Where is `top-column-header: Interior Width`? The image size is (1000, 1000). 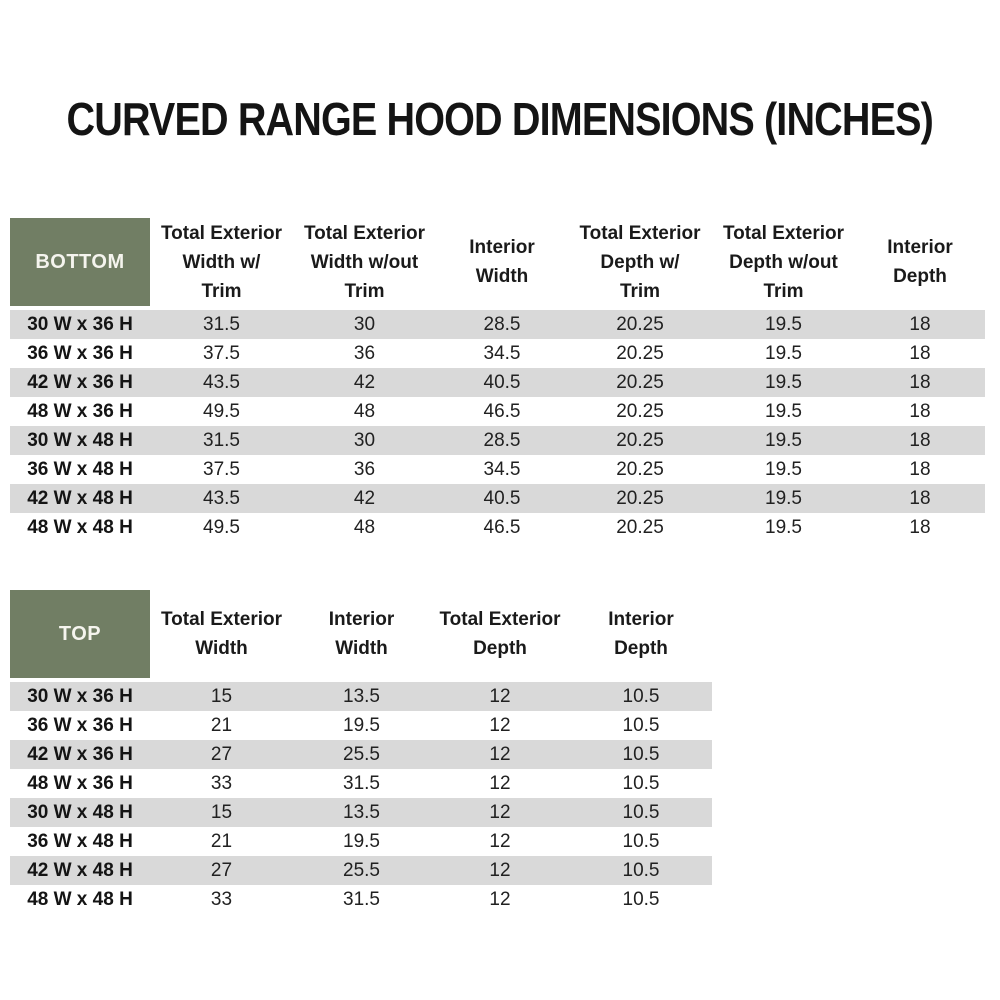
top-column-header: Interior Width is located at coordinates (361, 634).